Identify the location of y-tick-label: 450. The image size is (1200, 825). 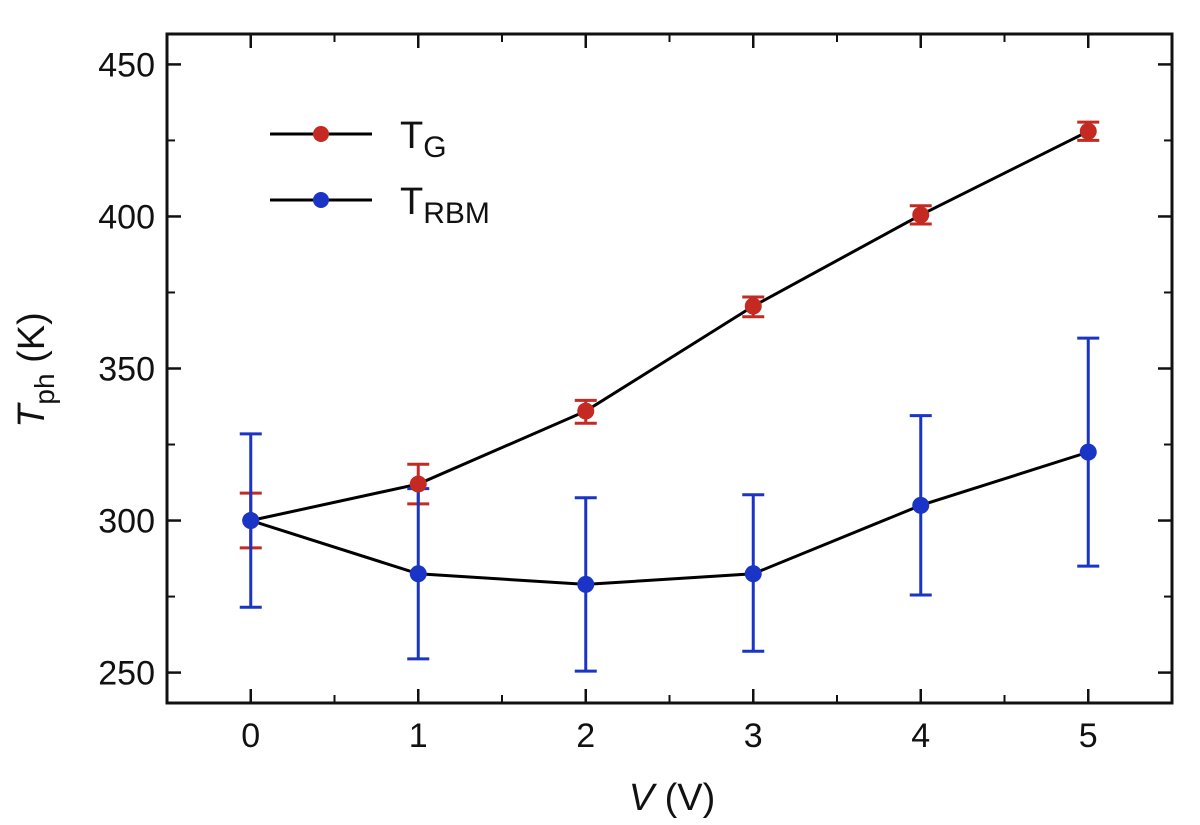
(126, 65).